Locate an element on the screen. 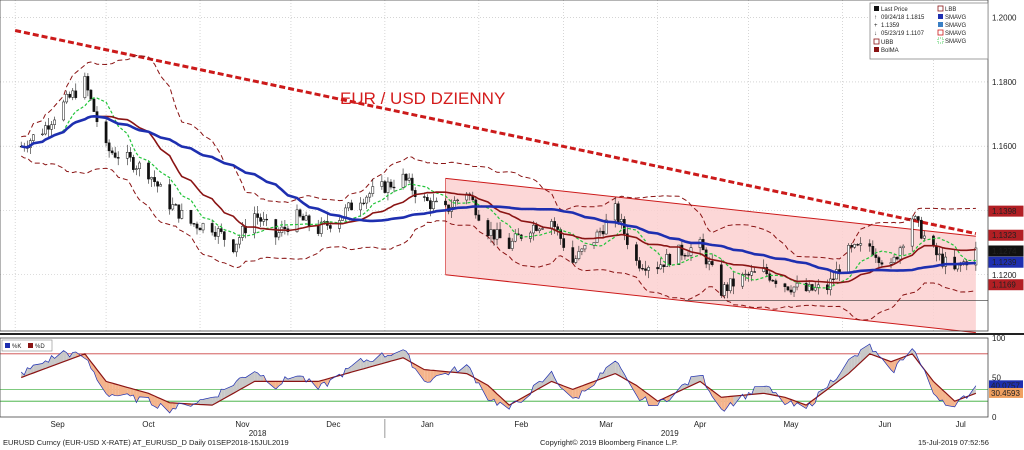  svg-text: UBB is located at coordinates (887, 43).